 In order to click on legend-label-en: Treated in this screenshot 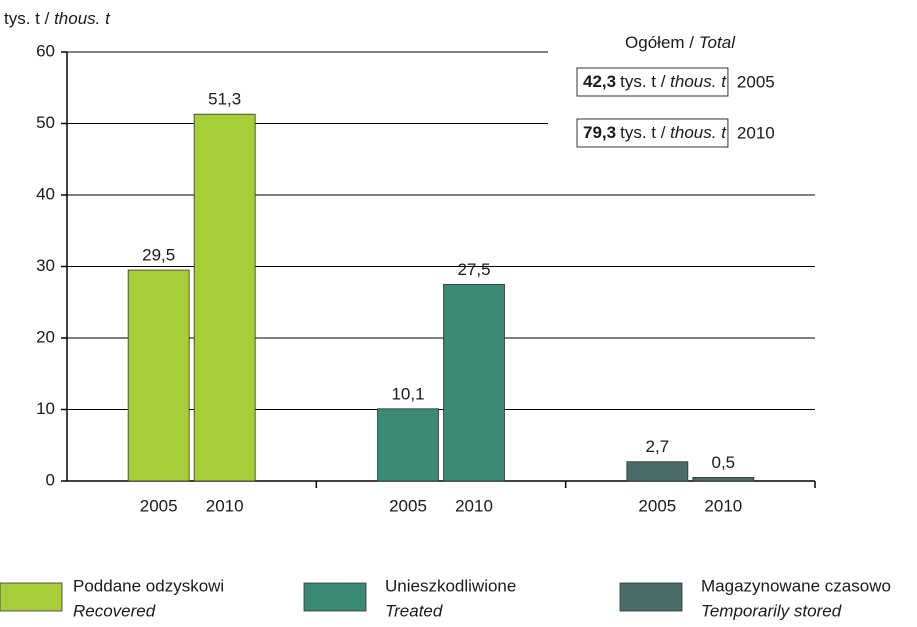, I will do `click(414, 610)`.